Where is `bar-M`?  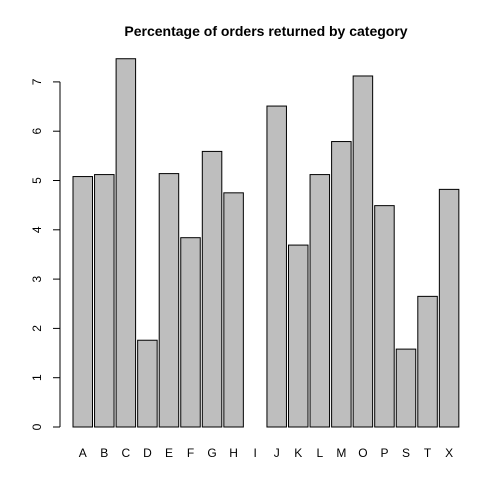 bar-M is located at coordinates (341, 284).